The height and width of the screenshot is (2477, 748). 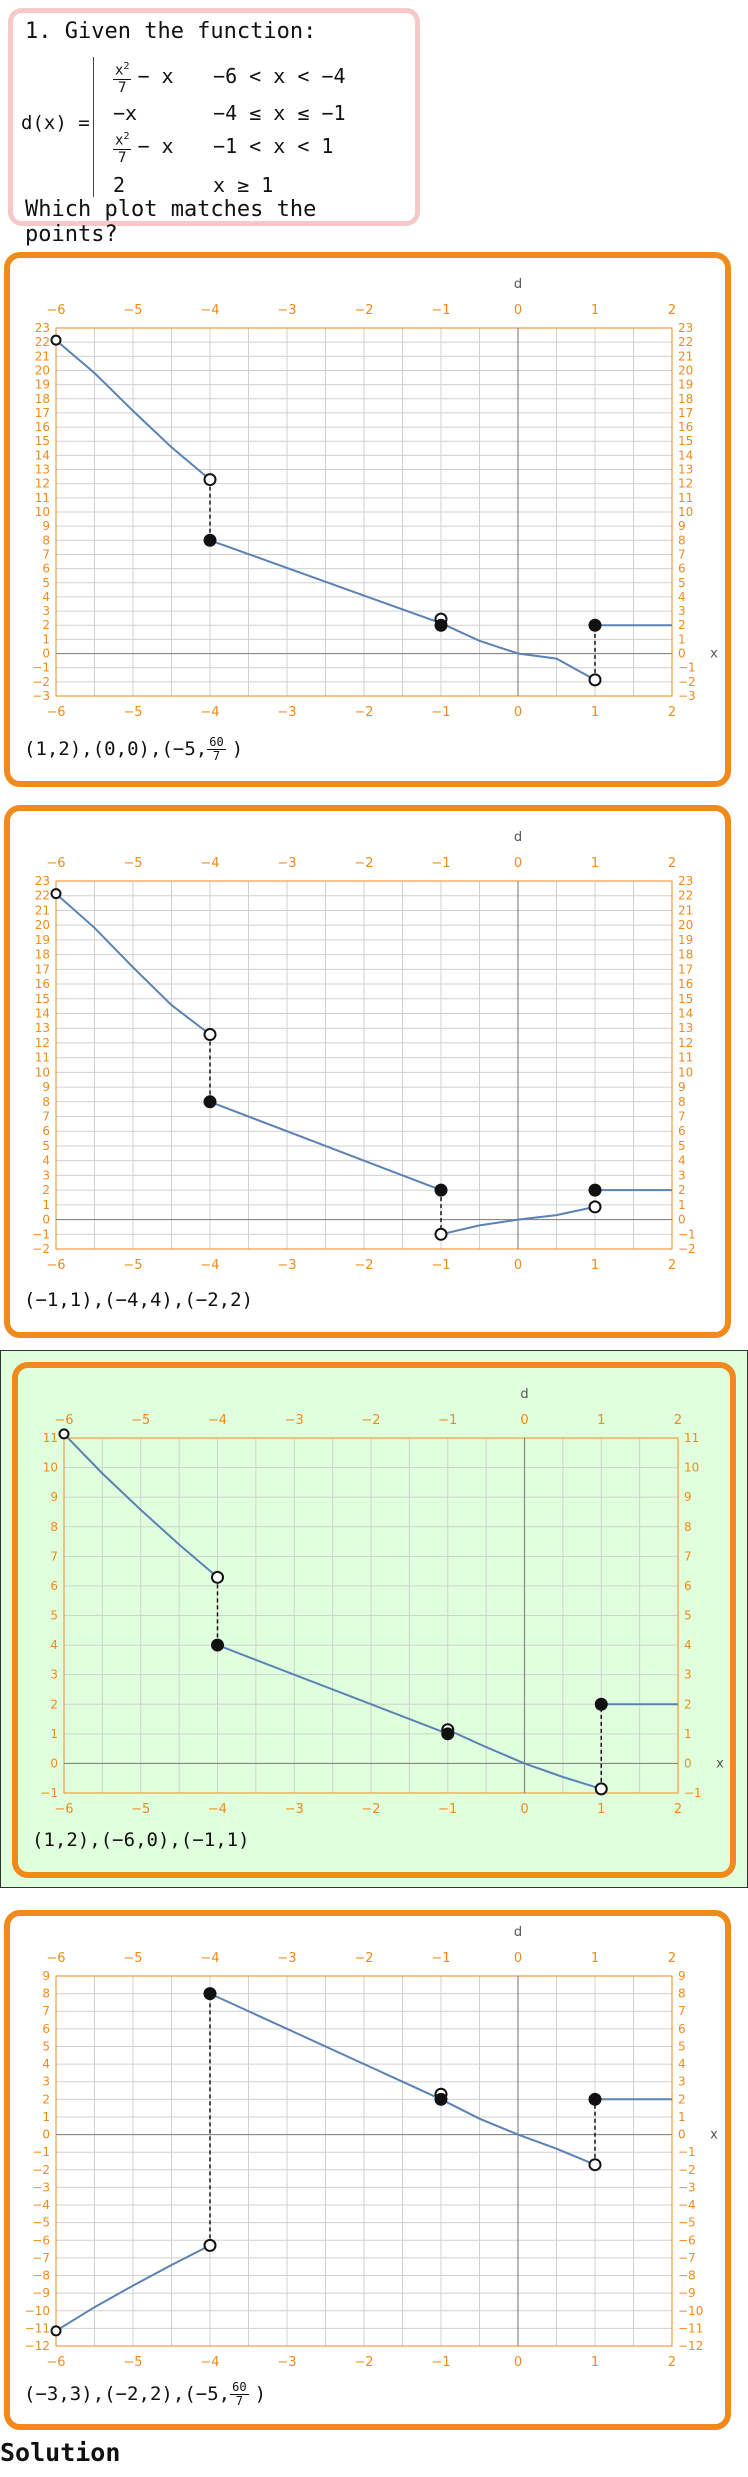 I want to click on piece-4: 2 x ≥ 1, so click(x=193, y=185).